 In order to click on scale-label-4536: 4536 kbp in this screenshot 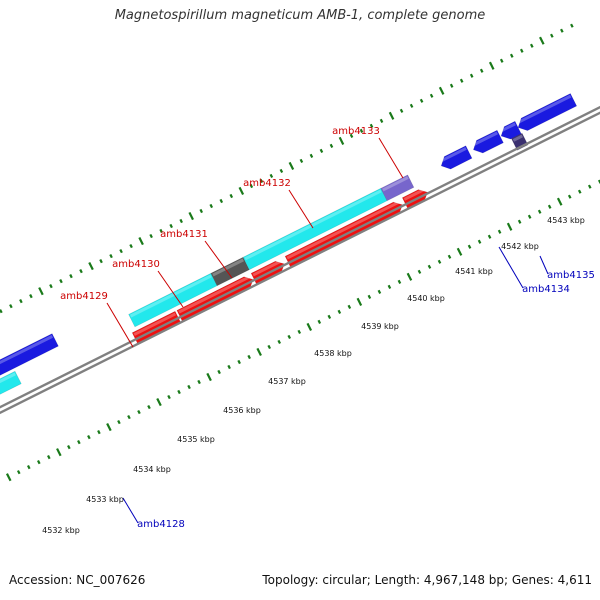, I will do `click(242, 410)`.